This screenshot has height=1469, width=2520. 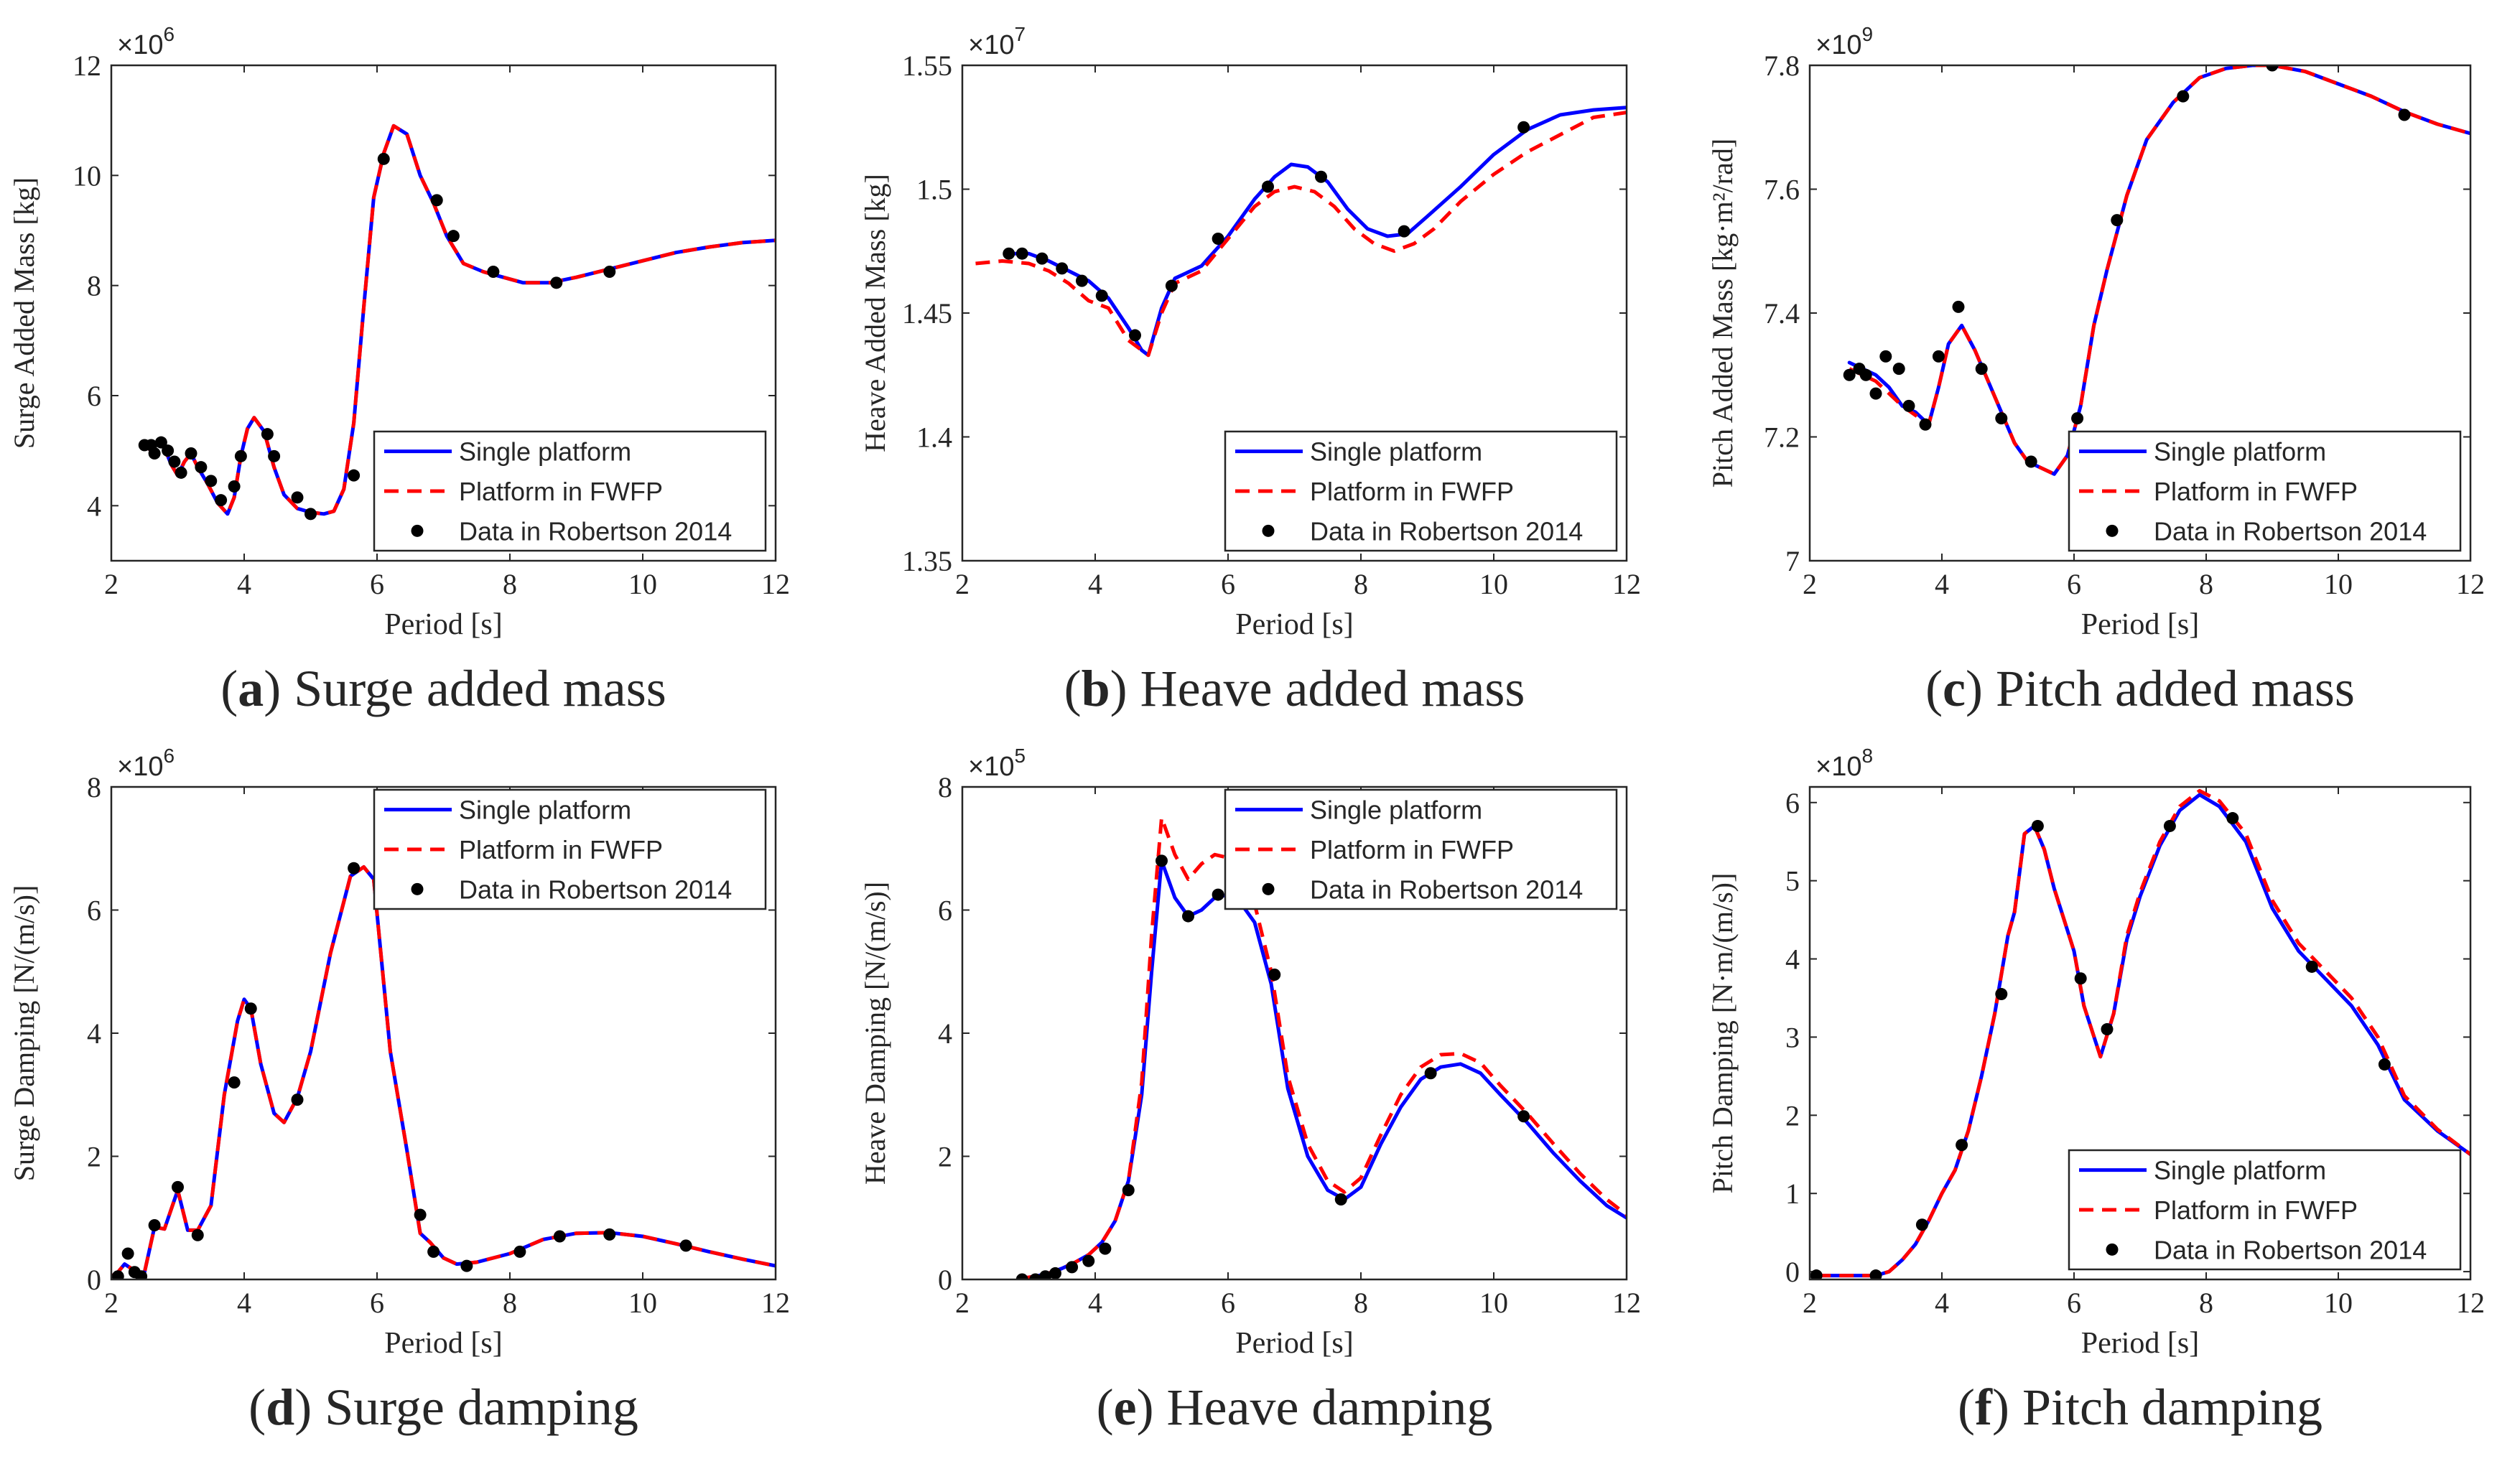 I want to click on caption-letter: d, so click(x=280, y=1407).